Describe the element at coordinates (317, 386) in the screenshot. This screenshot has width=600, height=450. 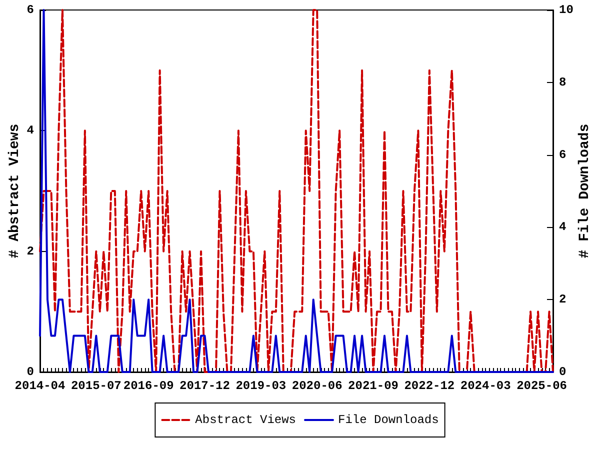
I see `x-tick-label: 2020-06` at that location.